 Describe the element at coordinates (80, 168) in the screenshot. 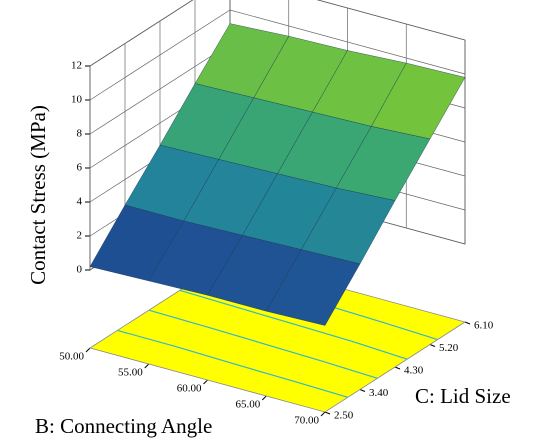

I see `z-tick-label: 6` at that location.